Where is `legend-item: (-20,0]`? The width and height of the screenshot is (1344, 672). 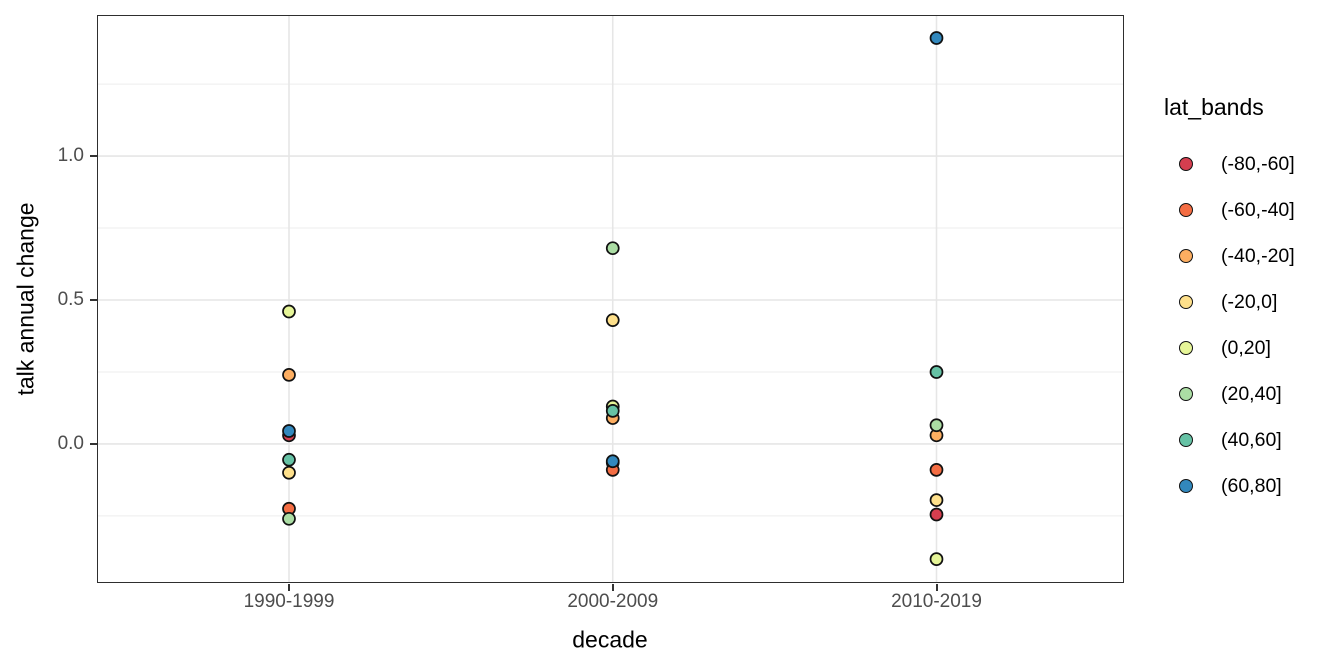 legend-item: (-20,0] is located at coordinates (1229, 302).